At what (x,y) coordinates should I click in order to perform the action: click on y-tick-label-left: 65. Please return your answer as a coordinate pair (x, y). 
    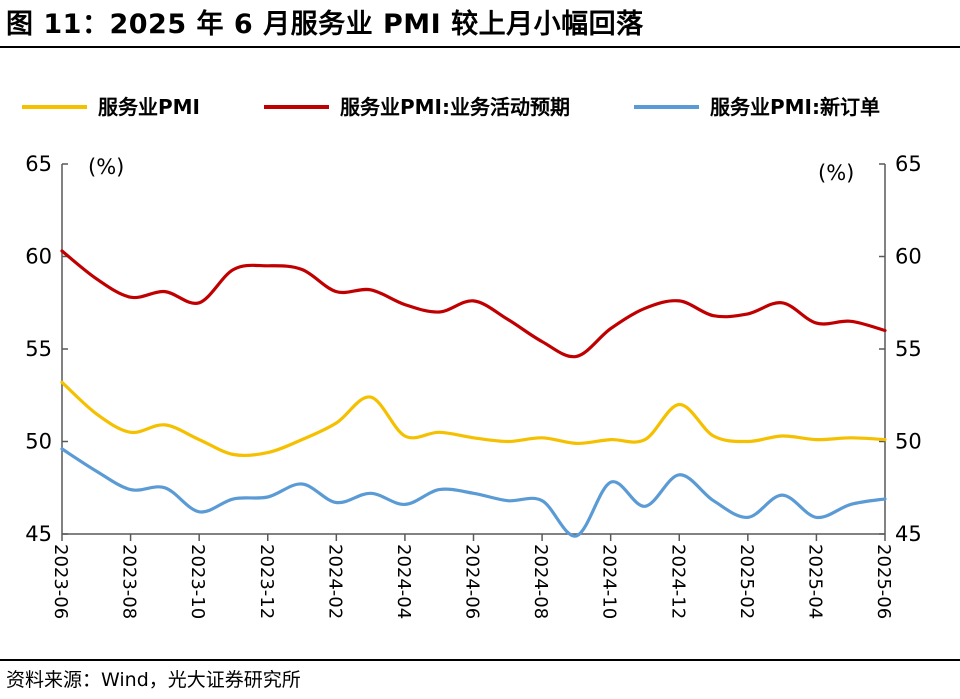
    Looking at the image, I should click on (38, 164).